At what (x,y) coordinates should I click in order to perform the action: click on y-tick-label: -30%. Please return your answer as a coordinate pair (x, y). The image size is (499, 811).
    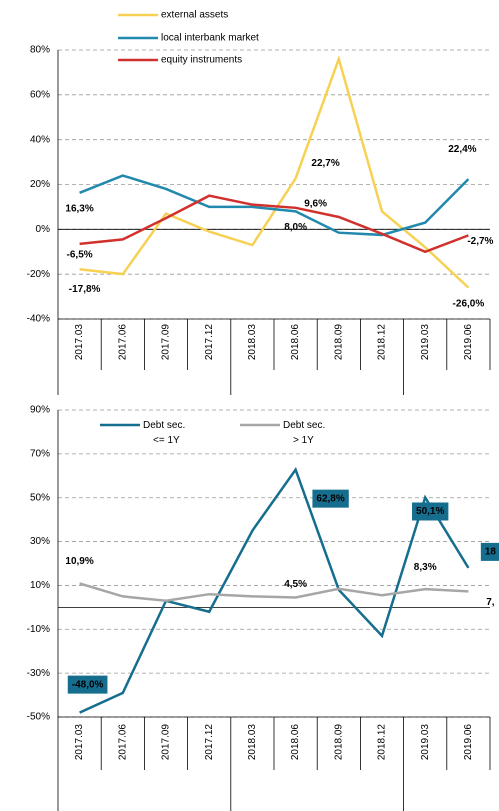
    Looking at the image, I should click on (38, 673).